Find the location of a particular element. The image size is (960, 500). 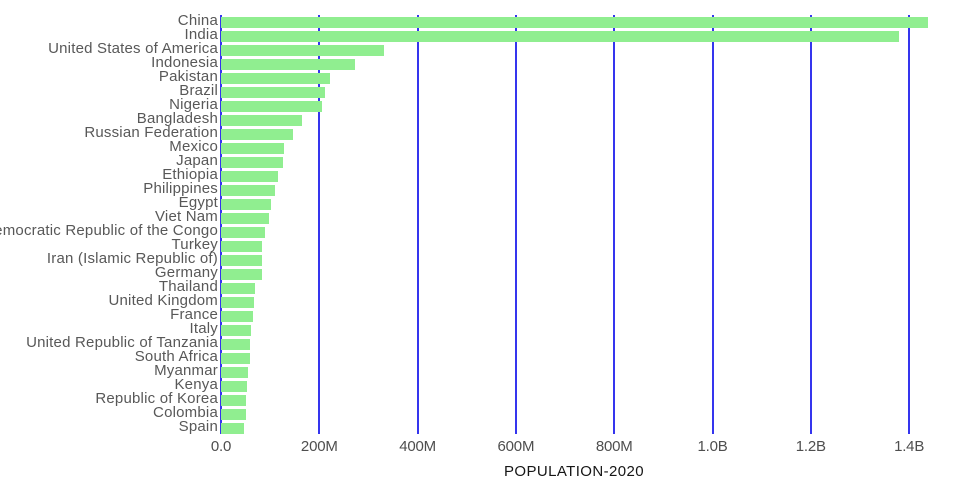

gridline-0.0 is located at coordinates (221, 224).